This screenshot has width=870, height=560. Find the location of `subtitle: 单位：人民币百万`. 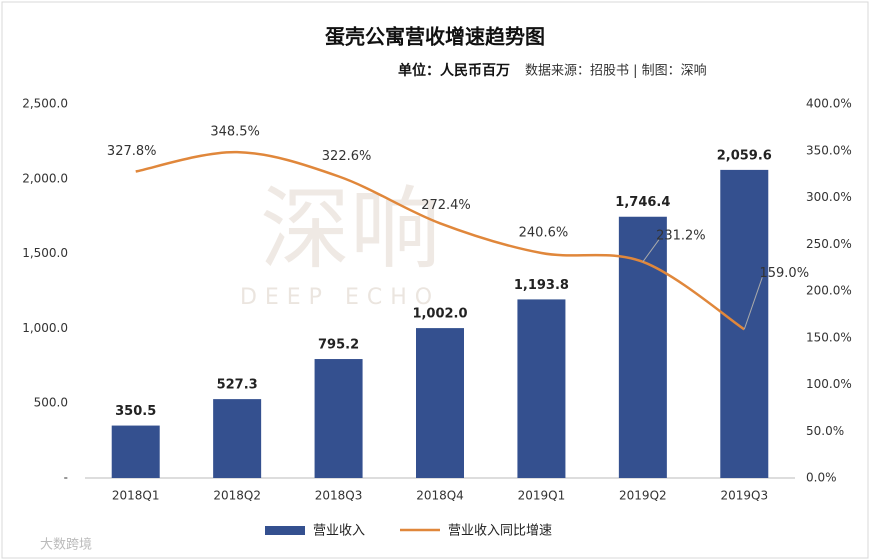

subtitle: 单位：人民币百万 is located at coordinates (454, 70).